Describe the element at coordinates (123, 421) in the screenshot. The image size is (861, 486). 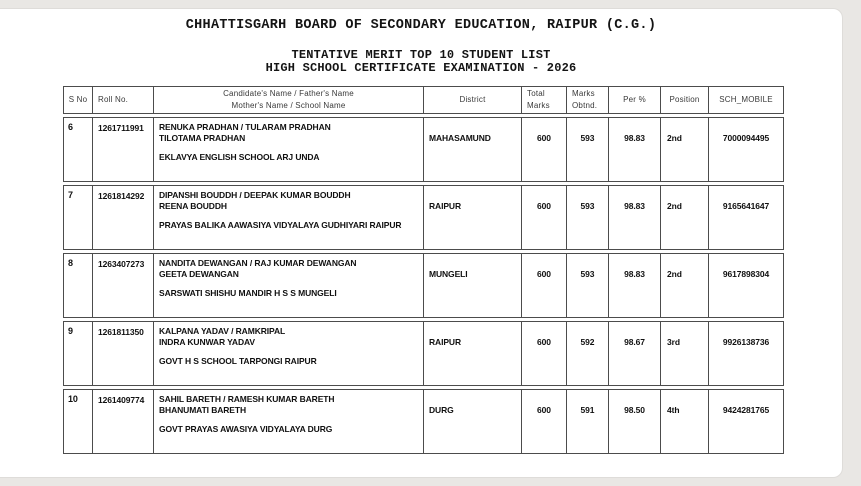
I see `cell-roll-number: 1261409774` at that location.